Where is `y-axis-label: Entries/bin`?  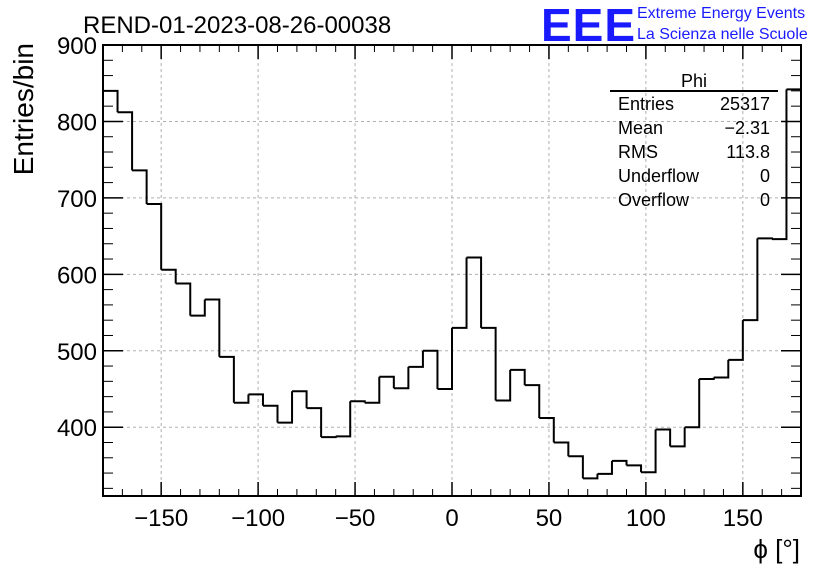
y-axis-label: Entries/bin is located at coordinates (23, 109).